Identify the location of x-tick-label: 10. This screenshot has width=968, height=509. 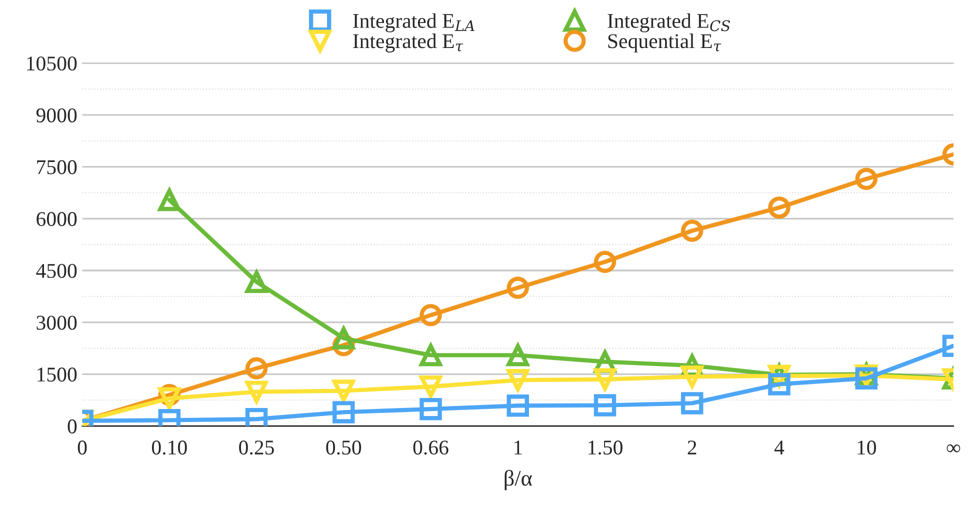
(867, 447).